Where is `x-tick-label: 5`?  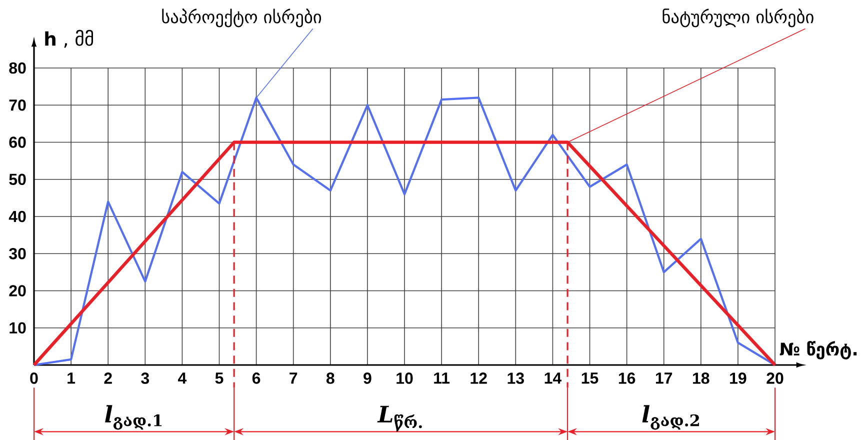
x-tick-label: 5 is located at coordinates (219, 378).